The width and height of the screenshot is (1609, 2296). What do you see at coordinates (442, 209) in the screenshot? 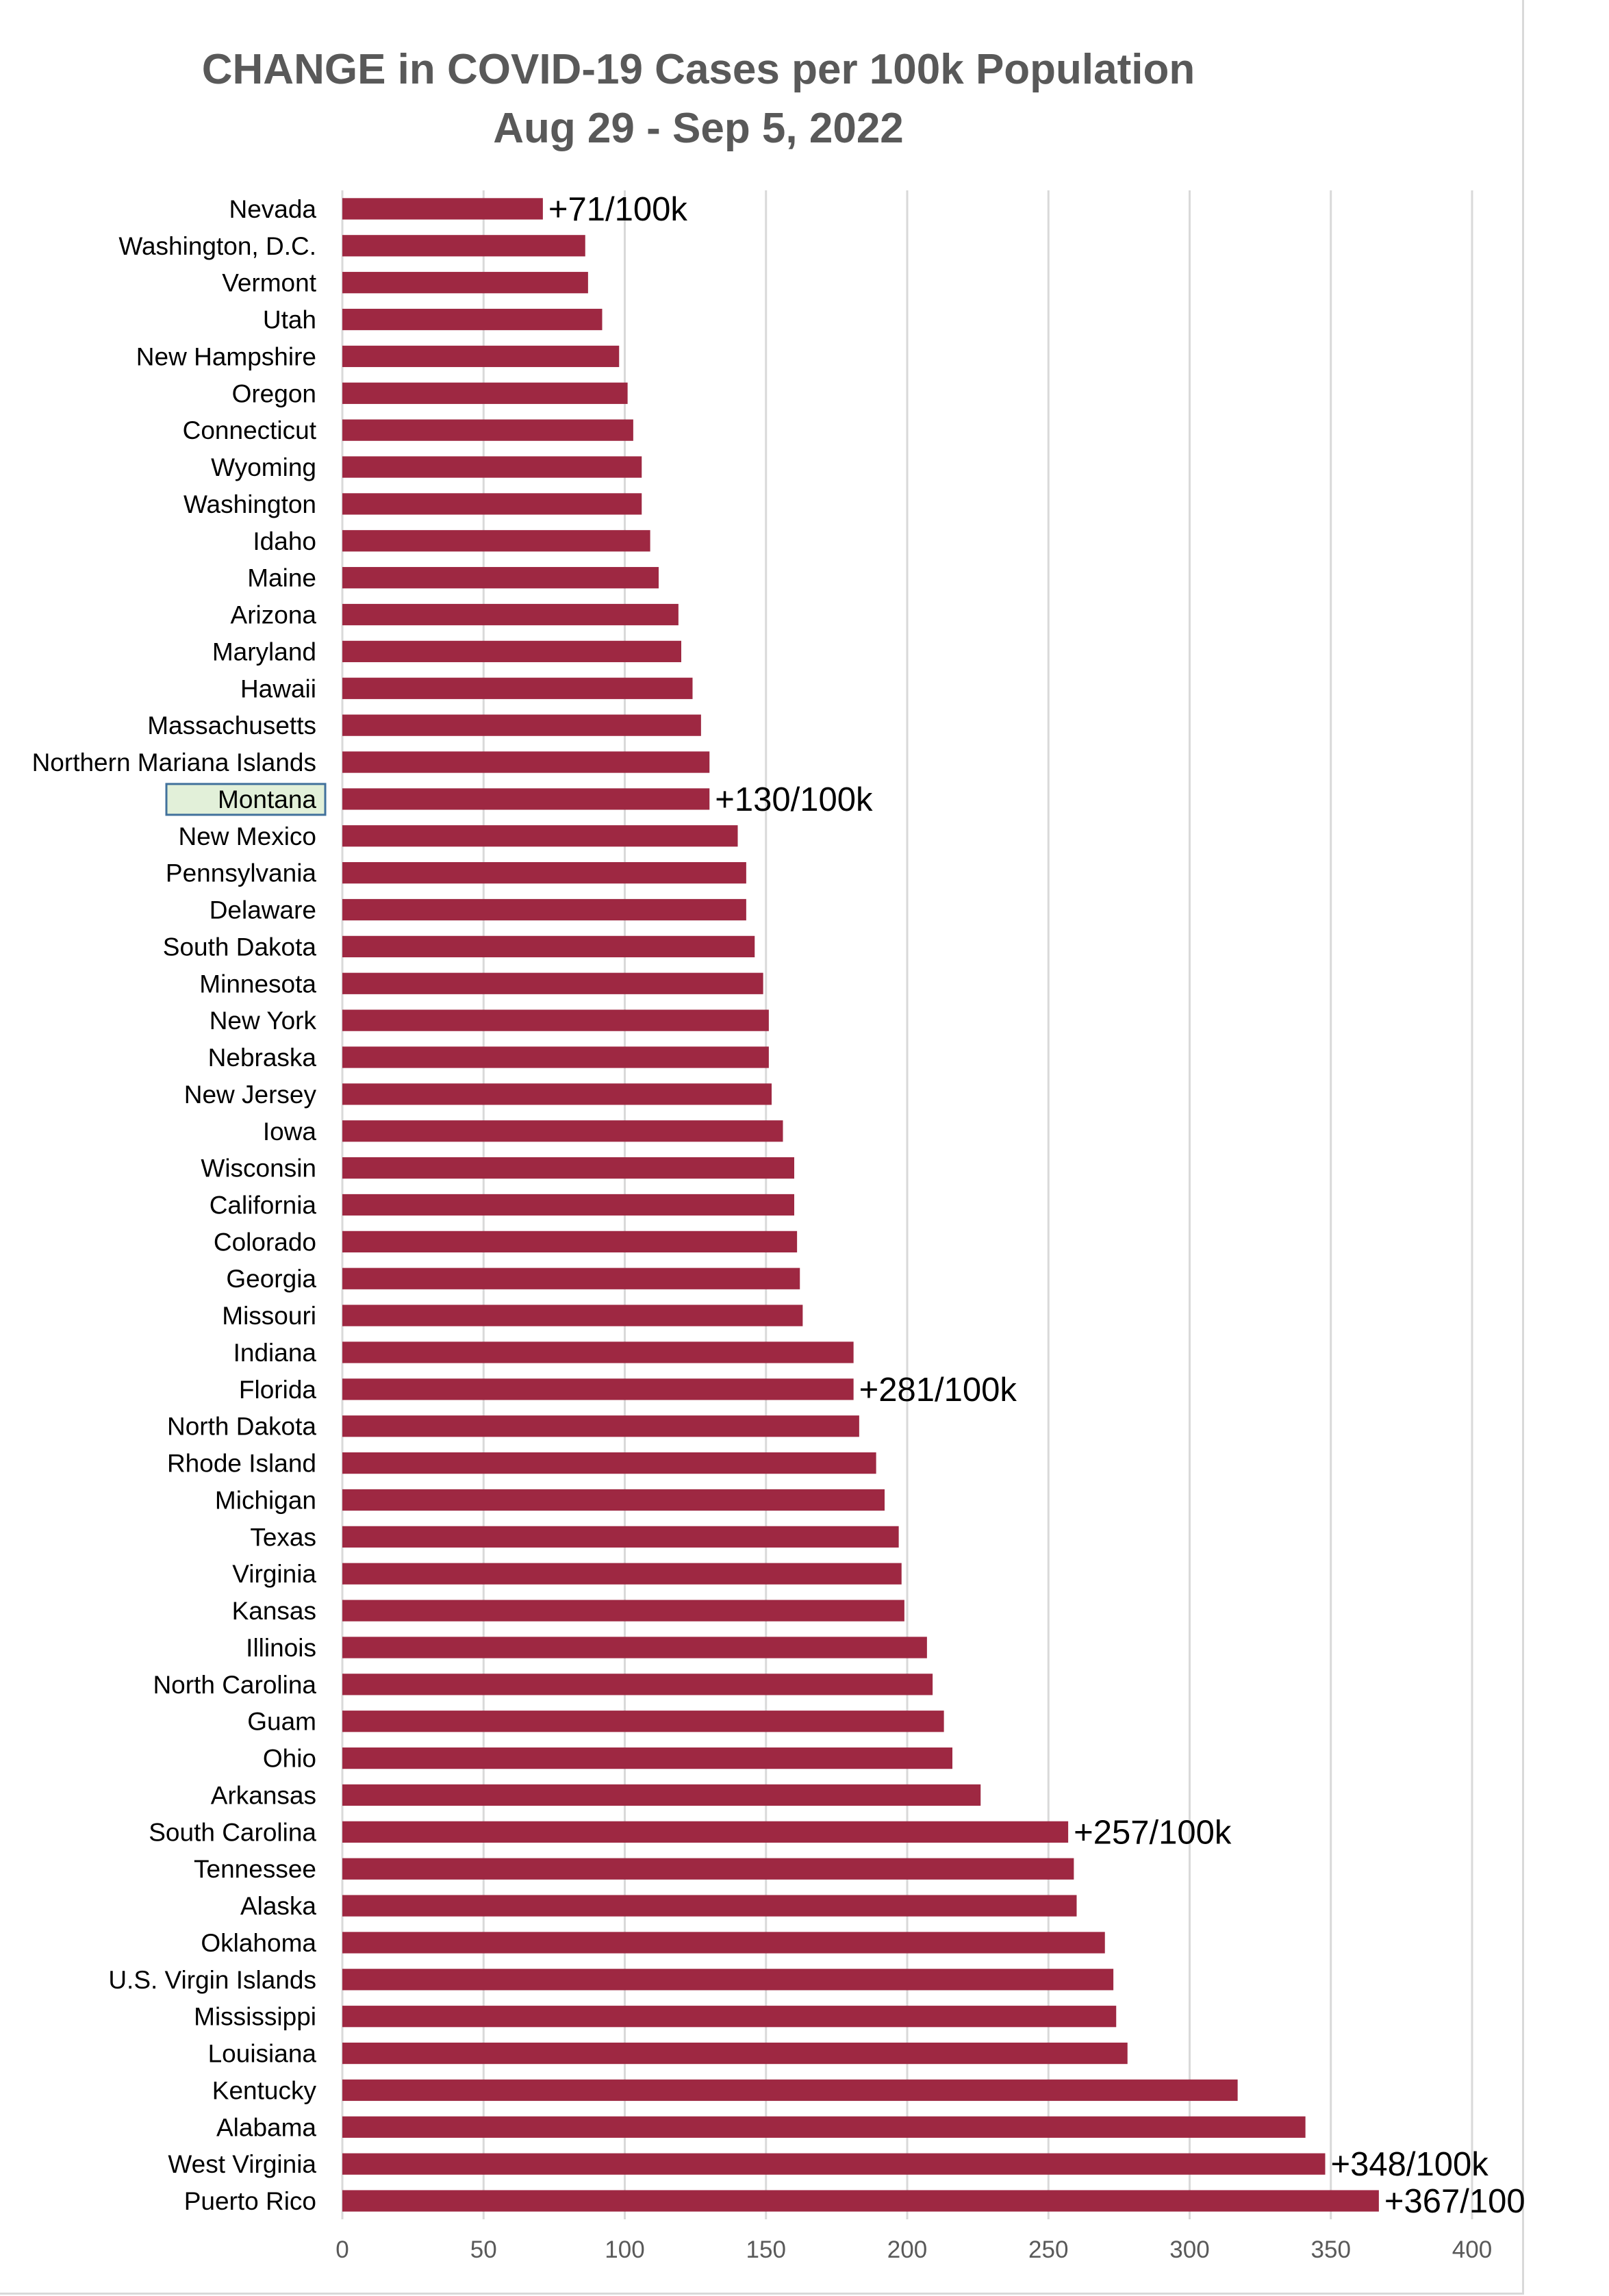
I see `bar-nevada` at bounding box center [442, 209].